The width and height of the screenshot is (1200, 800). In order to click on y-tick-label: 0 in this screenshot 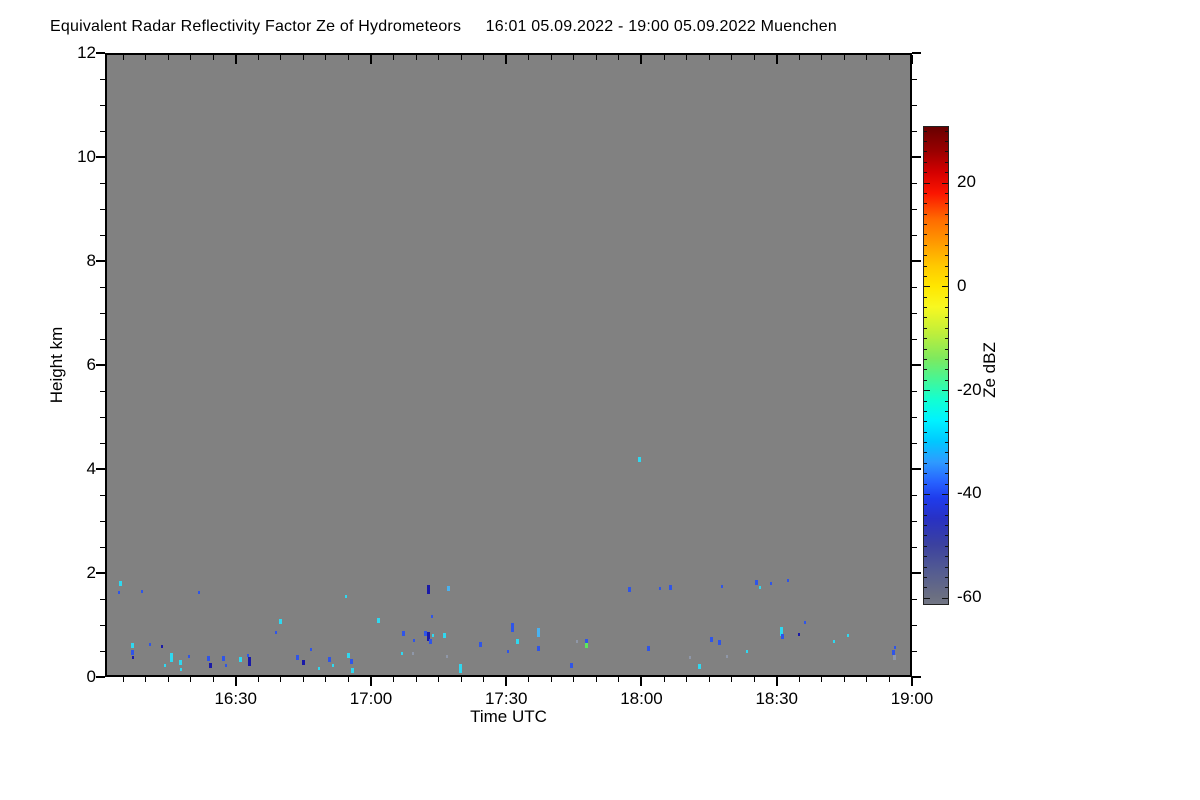, I will do `click(91, 676)`.